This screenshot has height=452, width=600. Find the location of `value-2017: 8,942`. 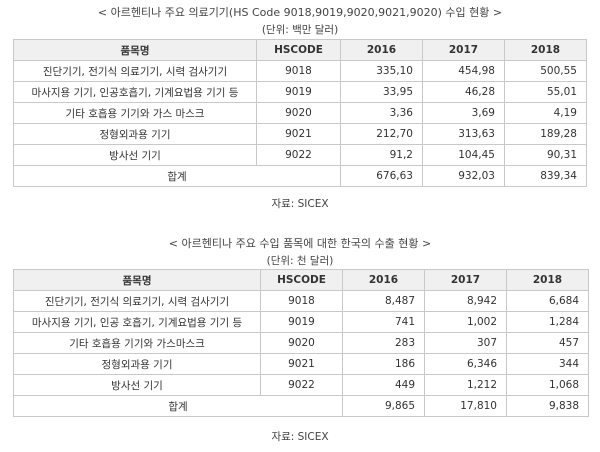

value-2017: 8,942 is located at coordinates (465, 301).